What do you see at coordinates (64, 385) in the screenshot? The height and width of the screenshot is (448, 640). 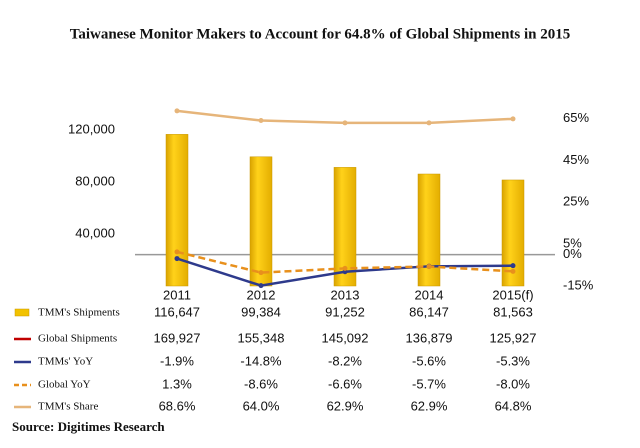 I see `legend-label: Global YoY` at bounding box center [64, 385].